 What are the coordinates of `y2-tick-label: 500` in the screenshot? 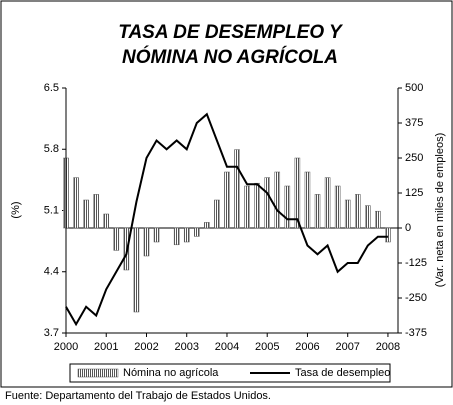 It's located at (414, 88).